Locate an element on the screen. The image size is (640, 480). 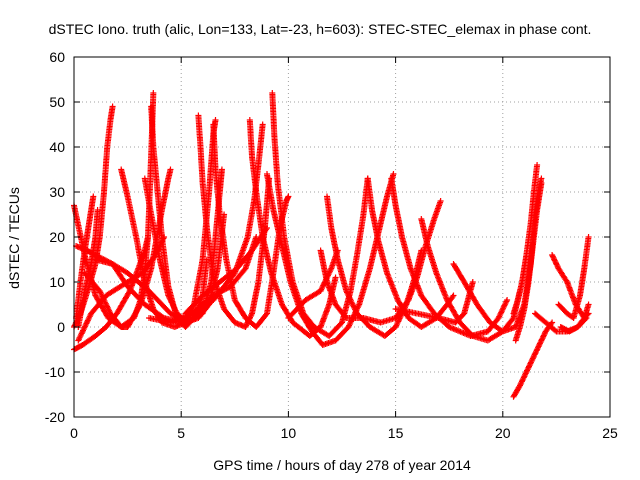
y-tick-label: 60 is located at coordinates (57, 57).